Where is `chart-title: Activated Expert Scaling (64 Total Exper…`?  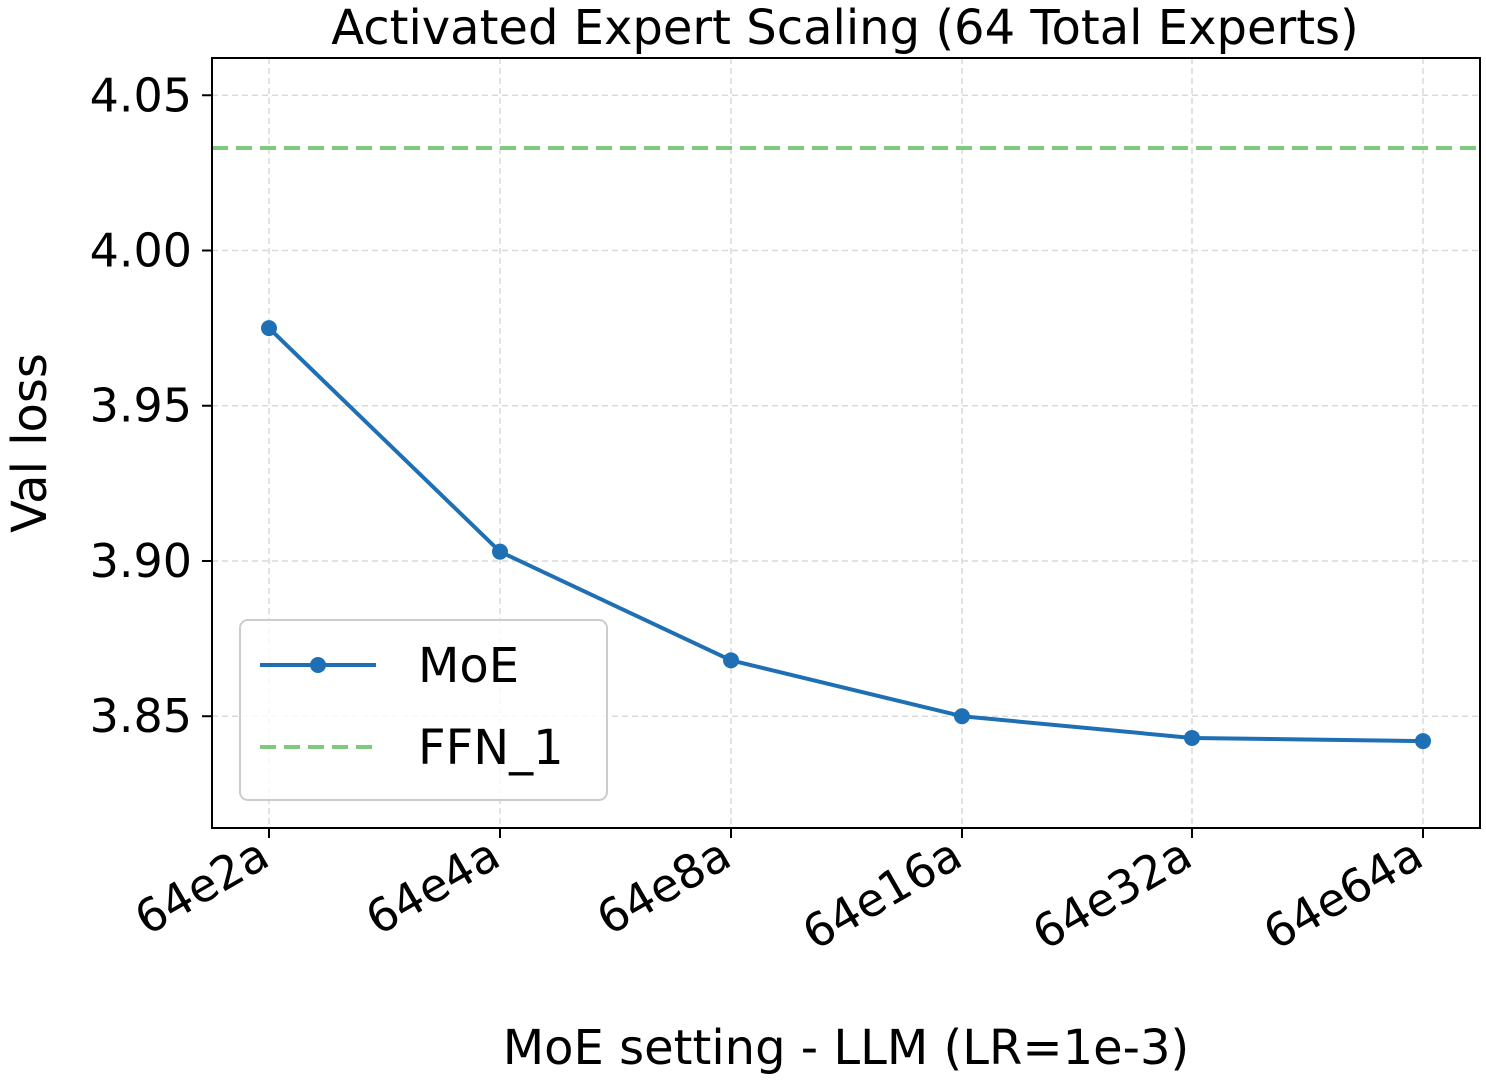 chart-title: Activated Expert Scaling (64 Total Exper… is located at coordinates (845, 28).